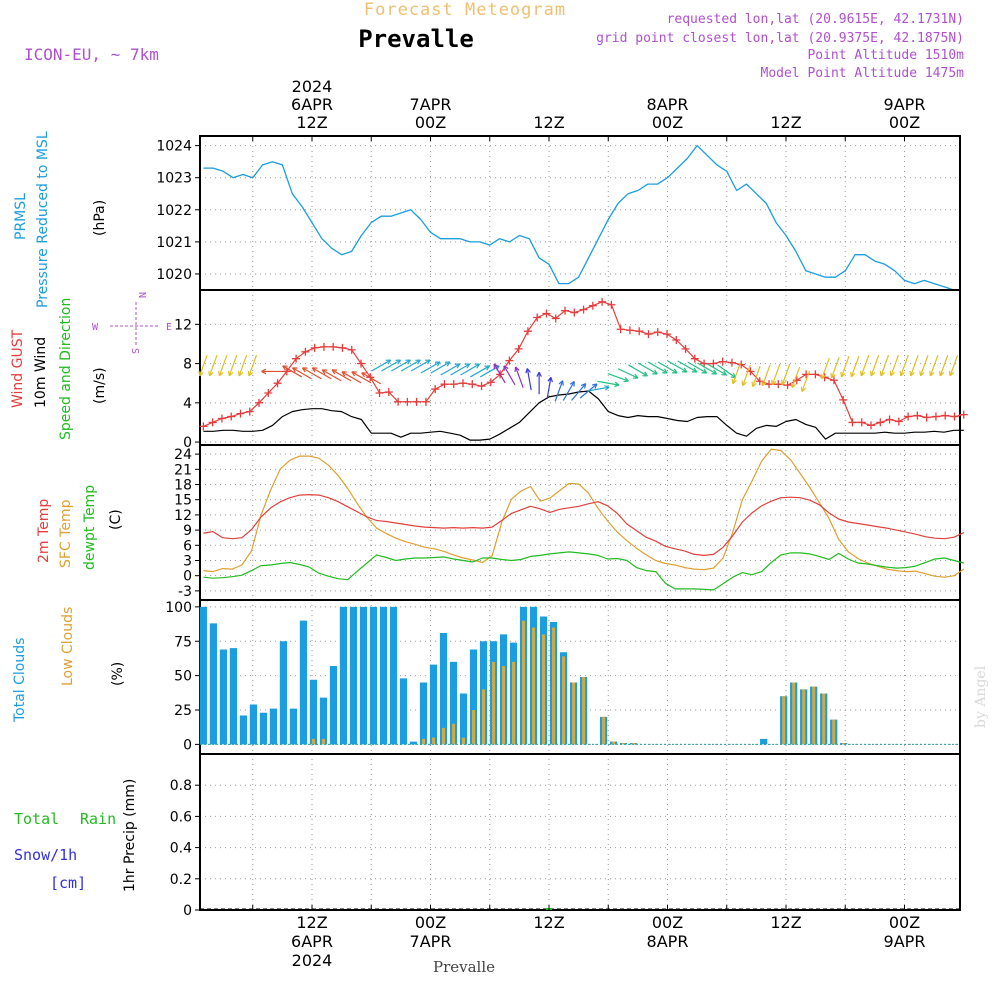 This screenshot has height=1000, width=1000. Describe the element at coordinates (431, 941) in the screenshot. I see `bottom-axis-label: 7APR` at that location.